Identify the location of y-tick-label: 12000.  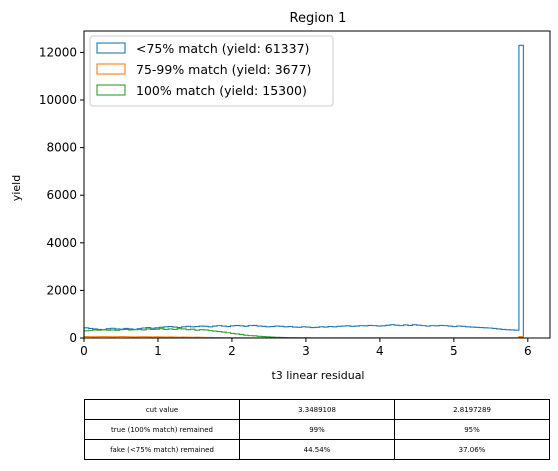
(58, 52).